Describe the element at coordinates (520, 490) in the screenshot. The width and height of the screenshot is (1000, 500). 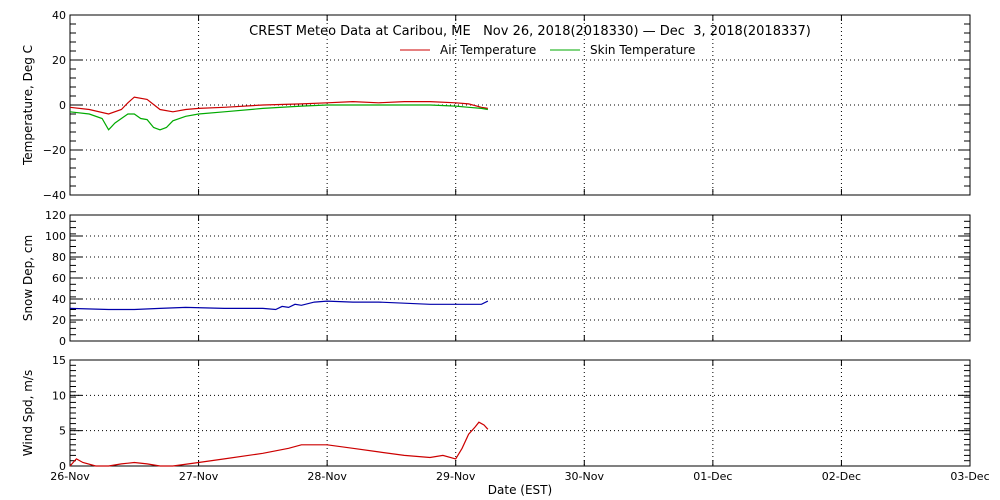
I see `x-axis-label: Date (EST)` at that location.